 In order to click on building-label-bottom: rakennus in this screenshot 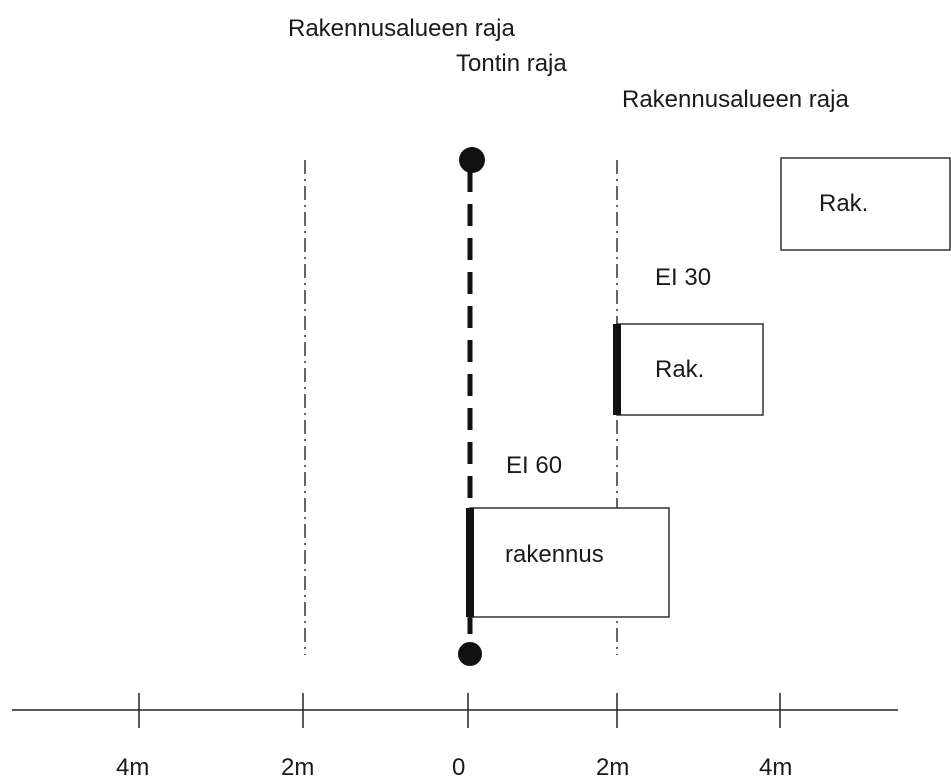, I will do `click(554, 554)`.